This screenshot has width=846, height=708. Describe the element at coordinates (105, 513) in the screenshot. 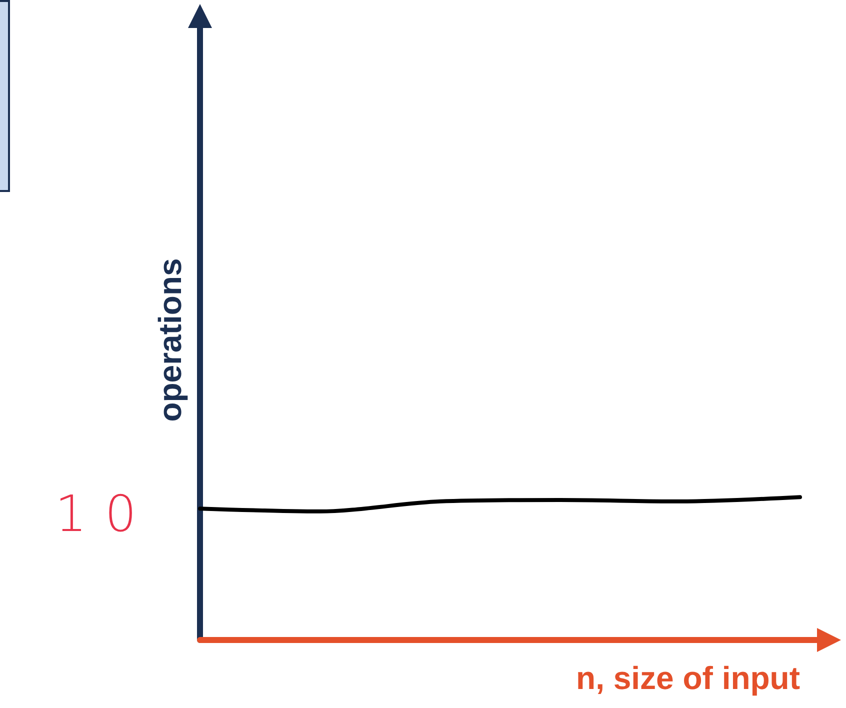

I see `text: 10` at that location.